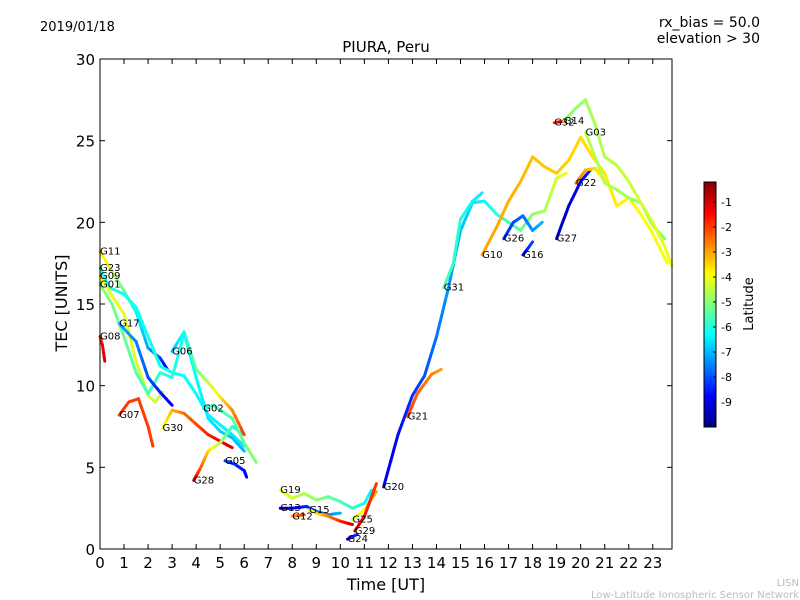 The width and height of the screenshot is (800, 600). I want to click on y-axis-label: TEC [UNITS], so click(61, 304).